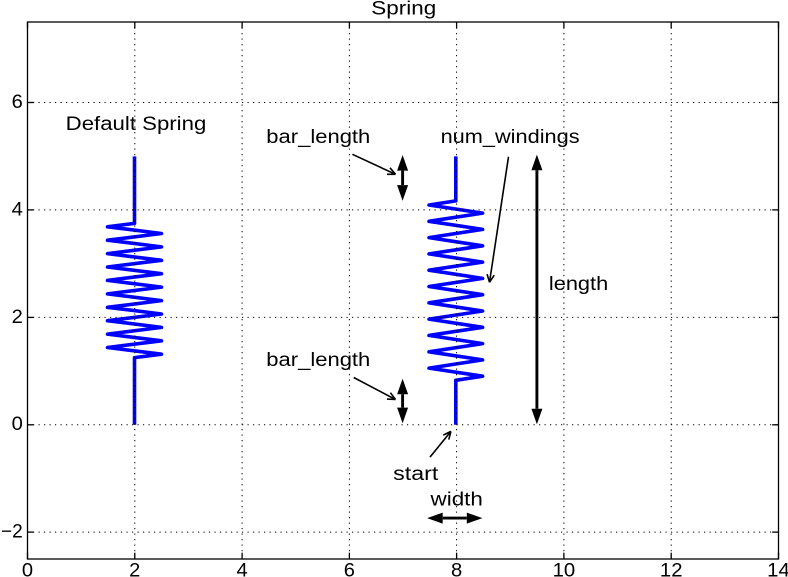 The height and width of the screenshot is (577, 788). Describe the element at coordinates (456, 499) in the screenshot. I see `svg-text: width` at that location.